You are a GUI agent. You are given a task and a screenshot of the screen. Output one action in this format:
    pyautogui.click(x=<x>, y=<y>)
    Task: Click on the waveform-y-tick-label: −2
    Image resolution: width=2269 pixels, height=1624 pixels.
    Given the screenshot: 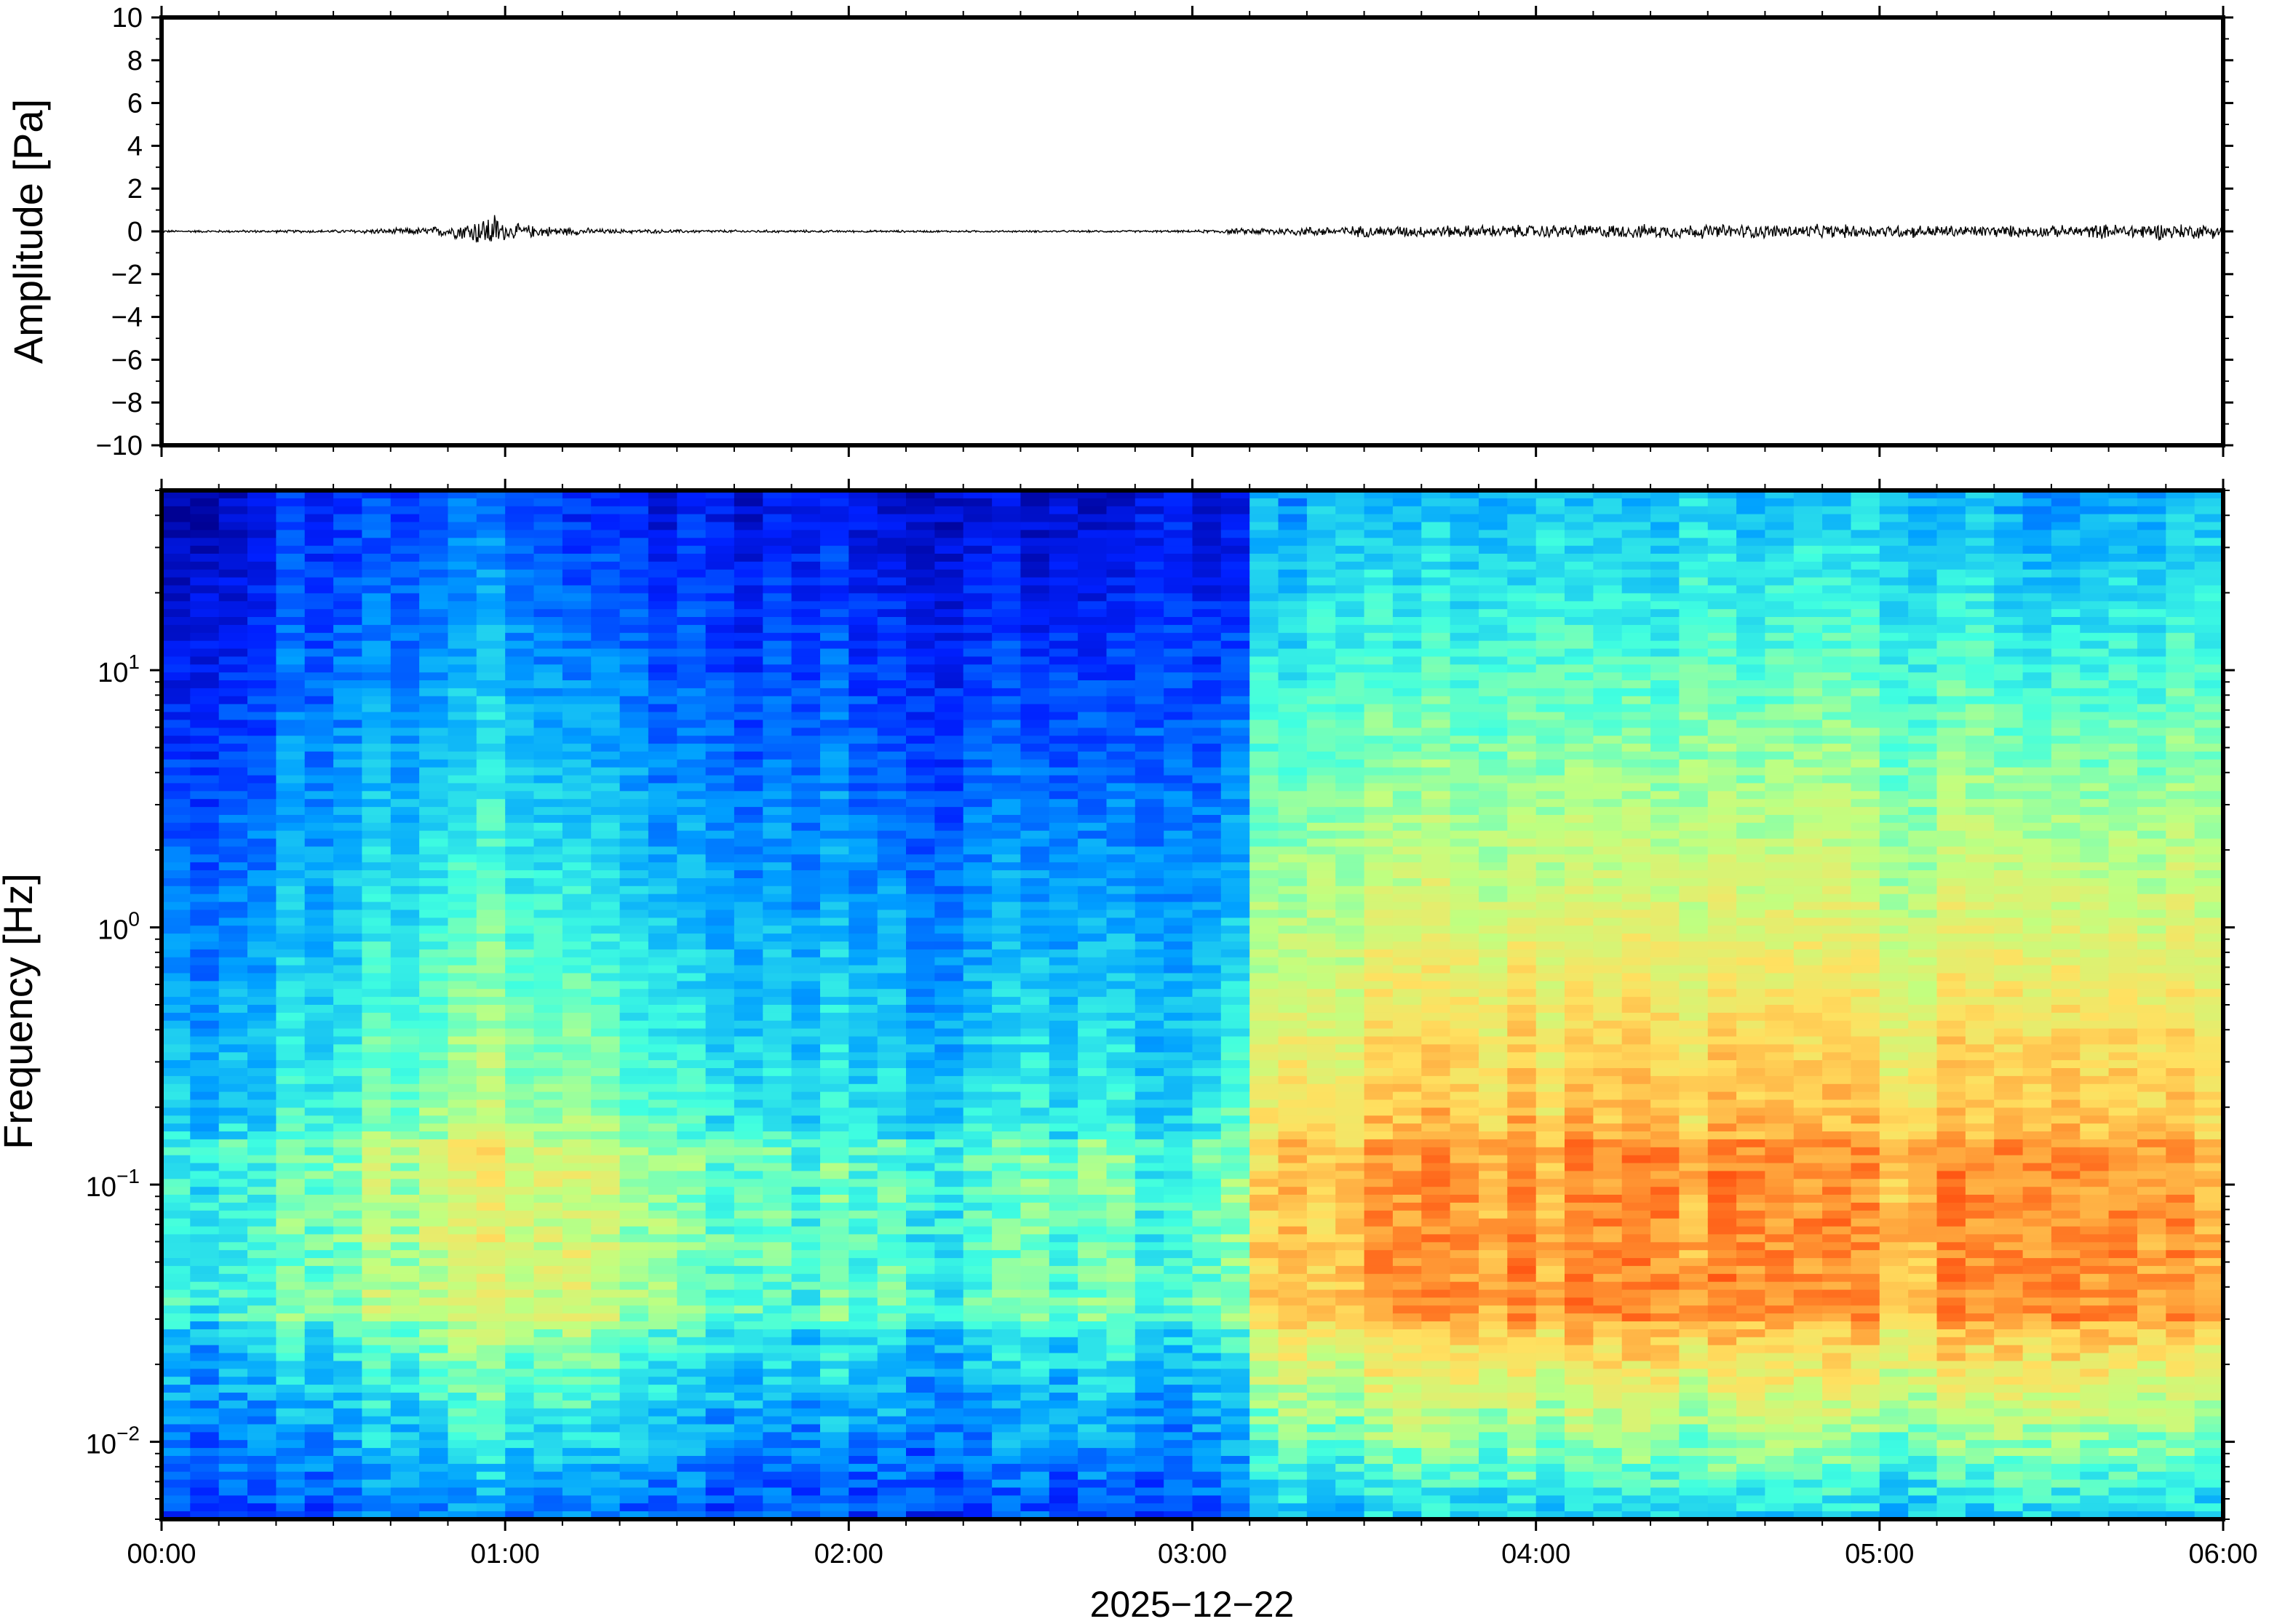 What is the action you would take?
    pyautogui.click(x=127, y=275)
    